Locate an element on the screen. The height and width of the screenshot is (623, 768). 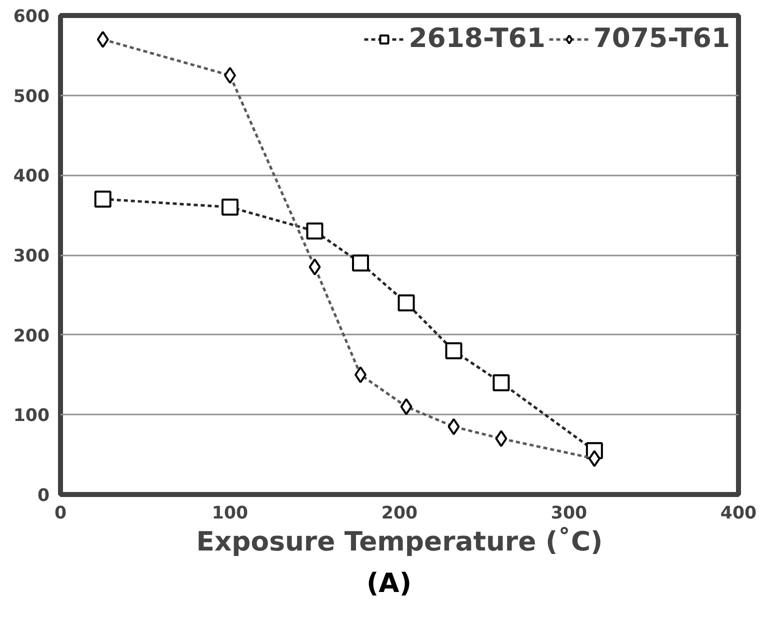
legend-label: 2618-T61 is located at coordinates (477, 38).